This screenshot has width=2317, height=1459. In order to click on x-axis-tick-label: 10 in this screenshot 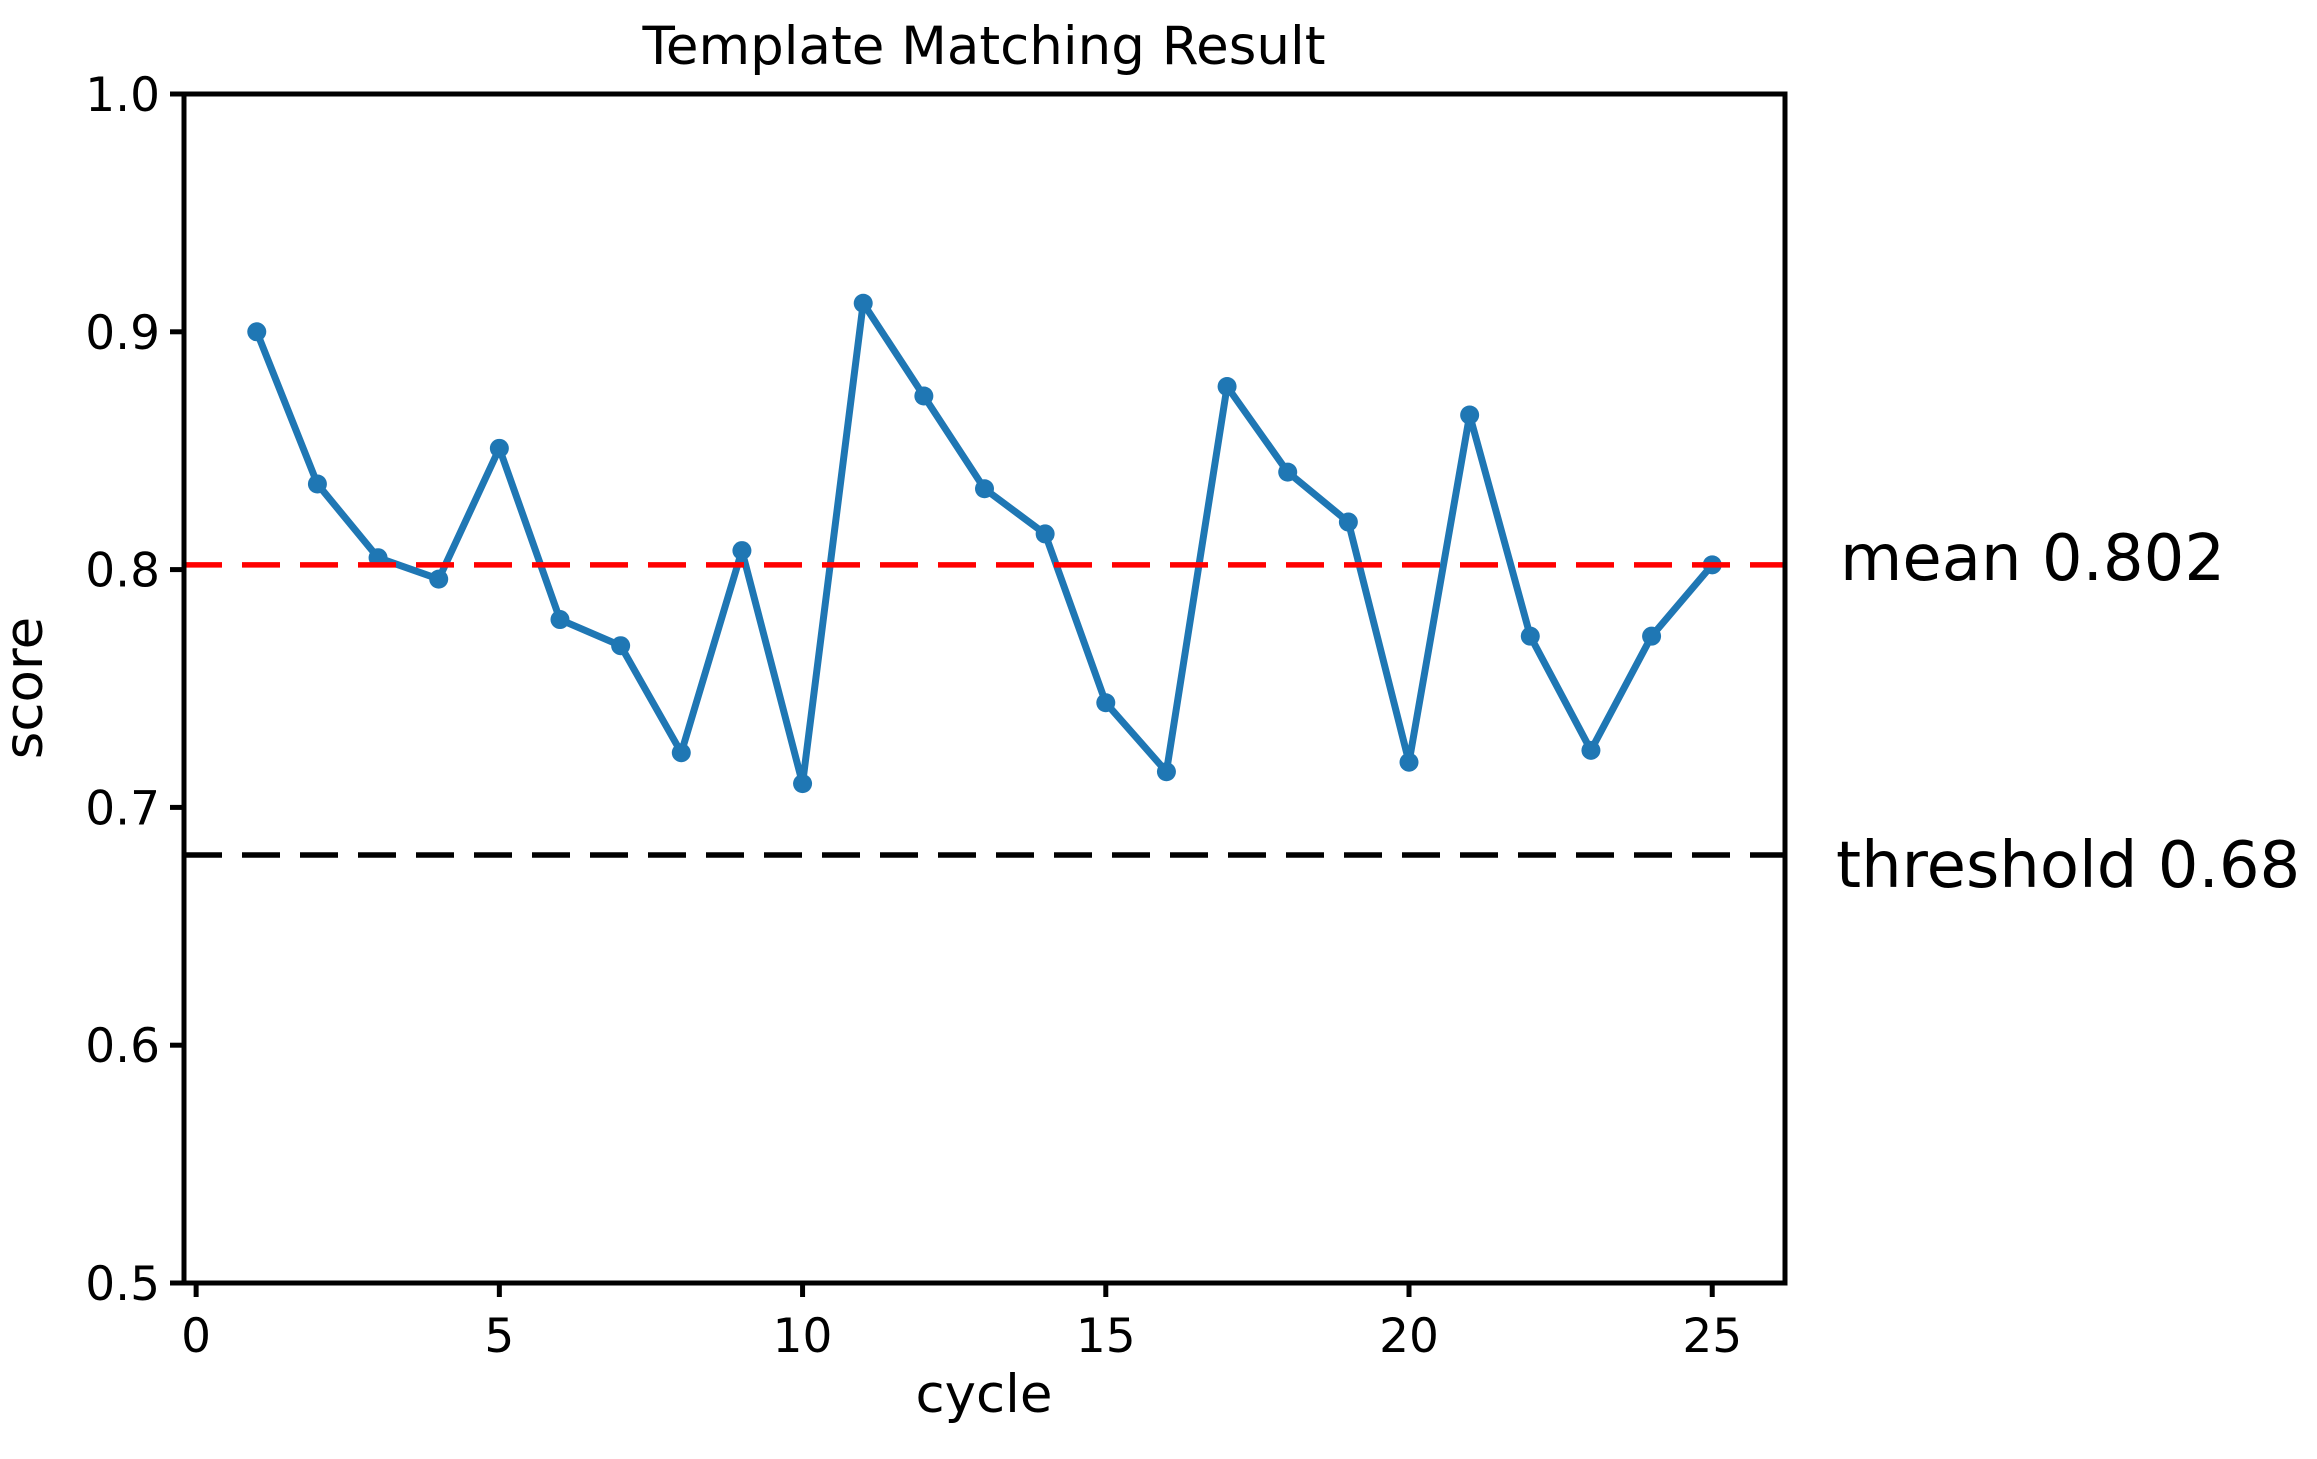, I will do `click(803, 1336)`.